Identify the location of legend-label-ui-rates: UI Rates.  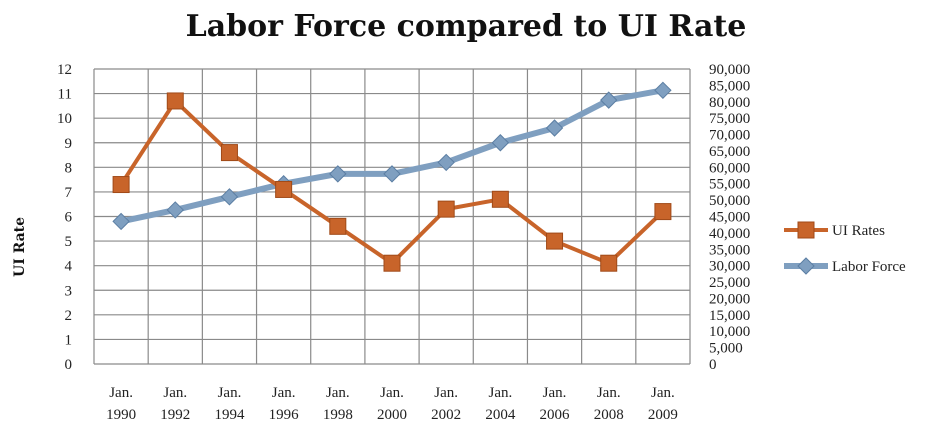
(858, 231).